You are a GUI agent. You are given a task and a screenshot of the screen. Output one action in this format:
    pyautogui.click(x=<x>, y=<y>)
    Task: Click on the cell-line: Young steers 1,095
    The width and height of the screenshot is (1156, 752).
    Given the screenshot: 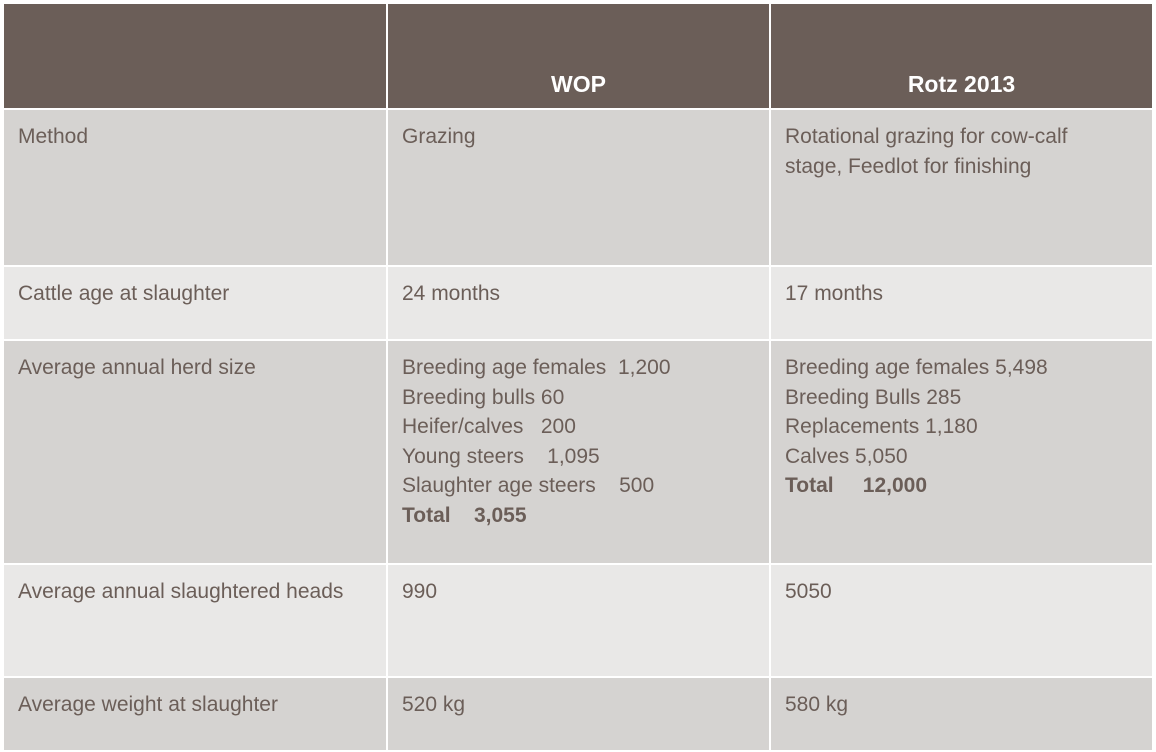 What is the action you would take?
    pyautogui.click(x=501, y=456)
    